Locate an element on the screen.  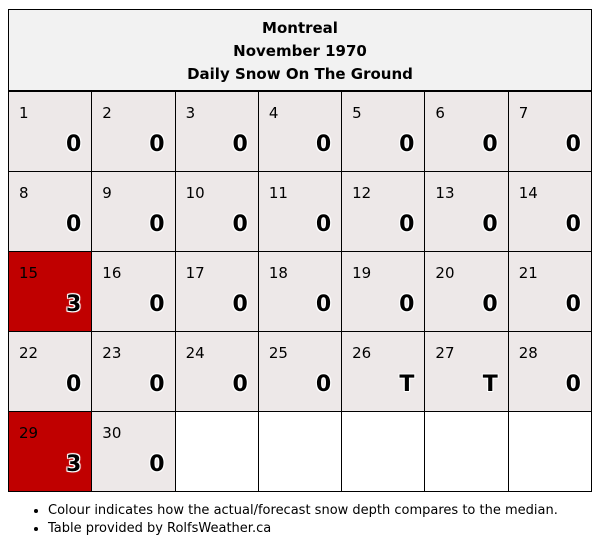
day-cell: 18 0 is located at coordinates (300, 292).